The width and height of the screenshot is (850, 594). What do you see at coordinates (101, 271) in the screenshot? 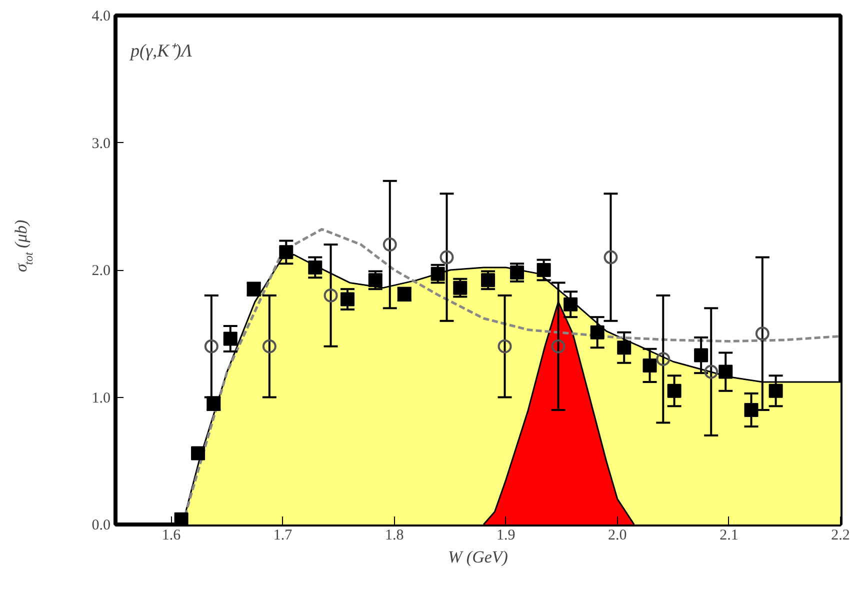
I see `y-tick-label: 2.0` at bounding box center [101, 271].